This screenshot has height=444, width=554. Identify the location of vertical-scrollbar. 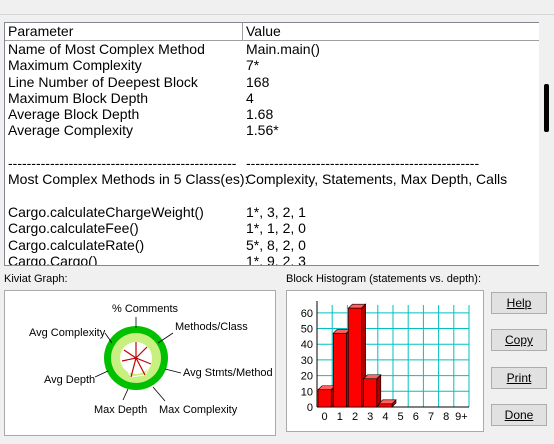
(546, 144).